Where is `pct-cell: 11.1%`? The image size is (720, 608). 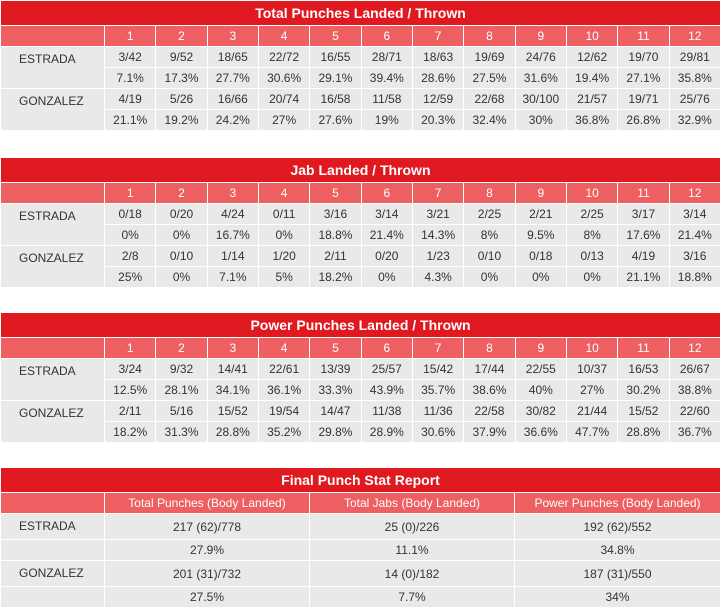
pct-cell: 11.1% is located at coordinates (412, 550).